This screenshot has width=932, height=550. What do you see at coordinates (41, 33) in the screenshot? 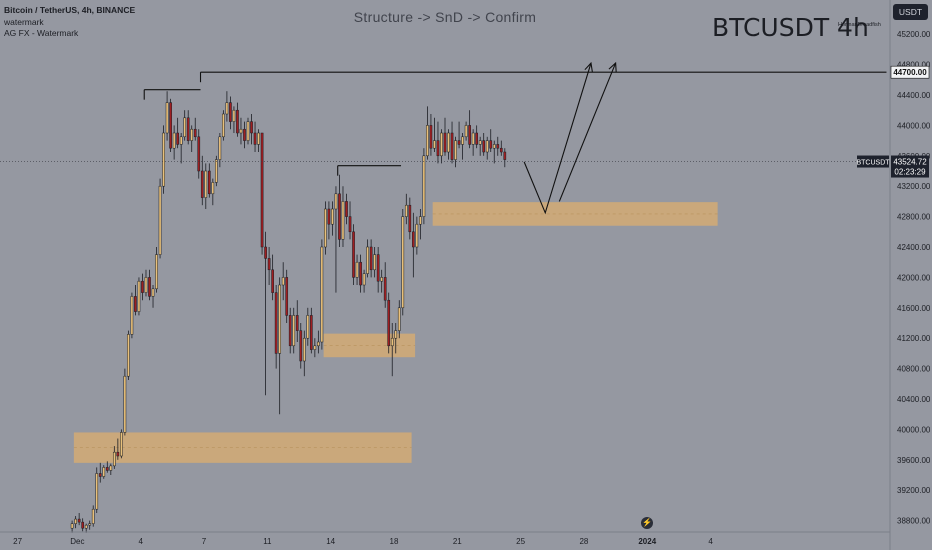
I see `indicator-ag-fx-watermark: AG FX - Watermark` at bounding box center [41, 33].